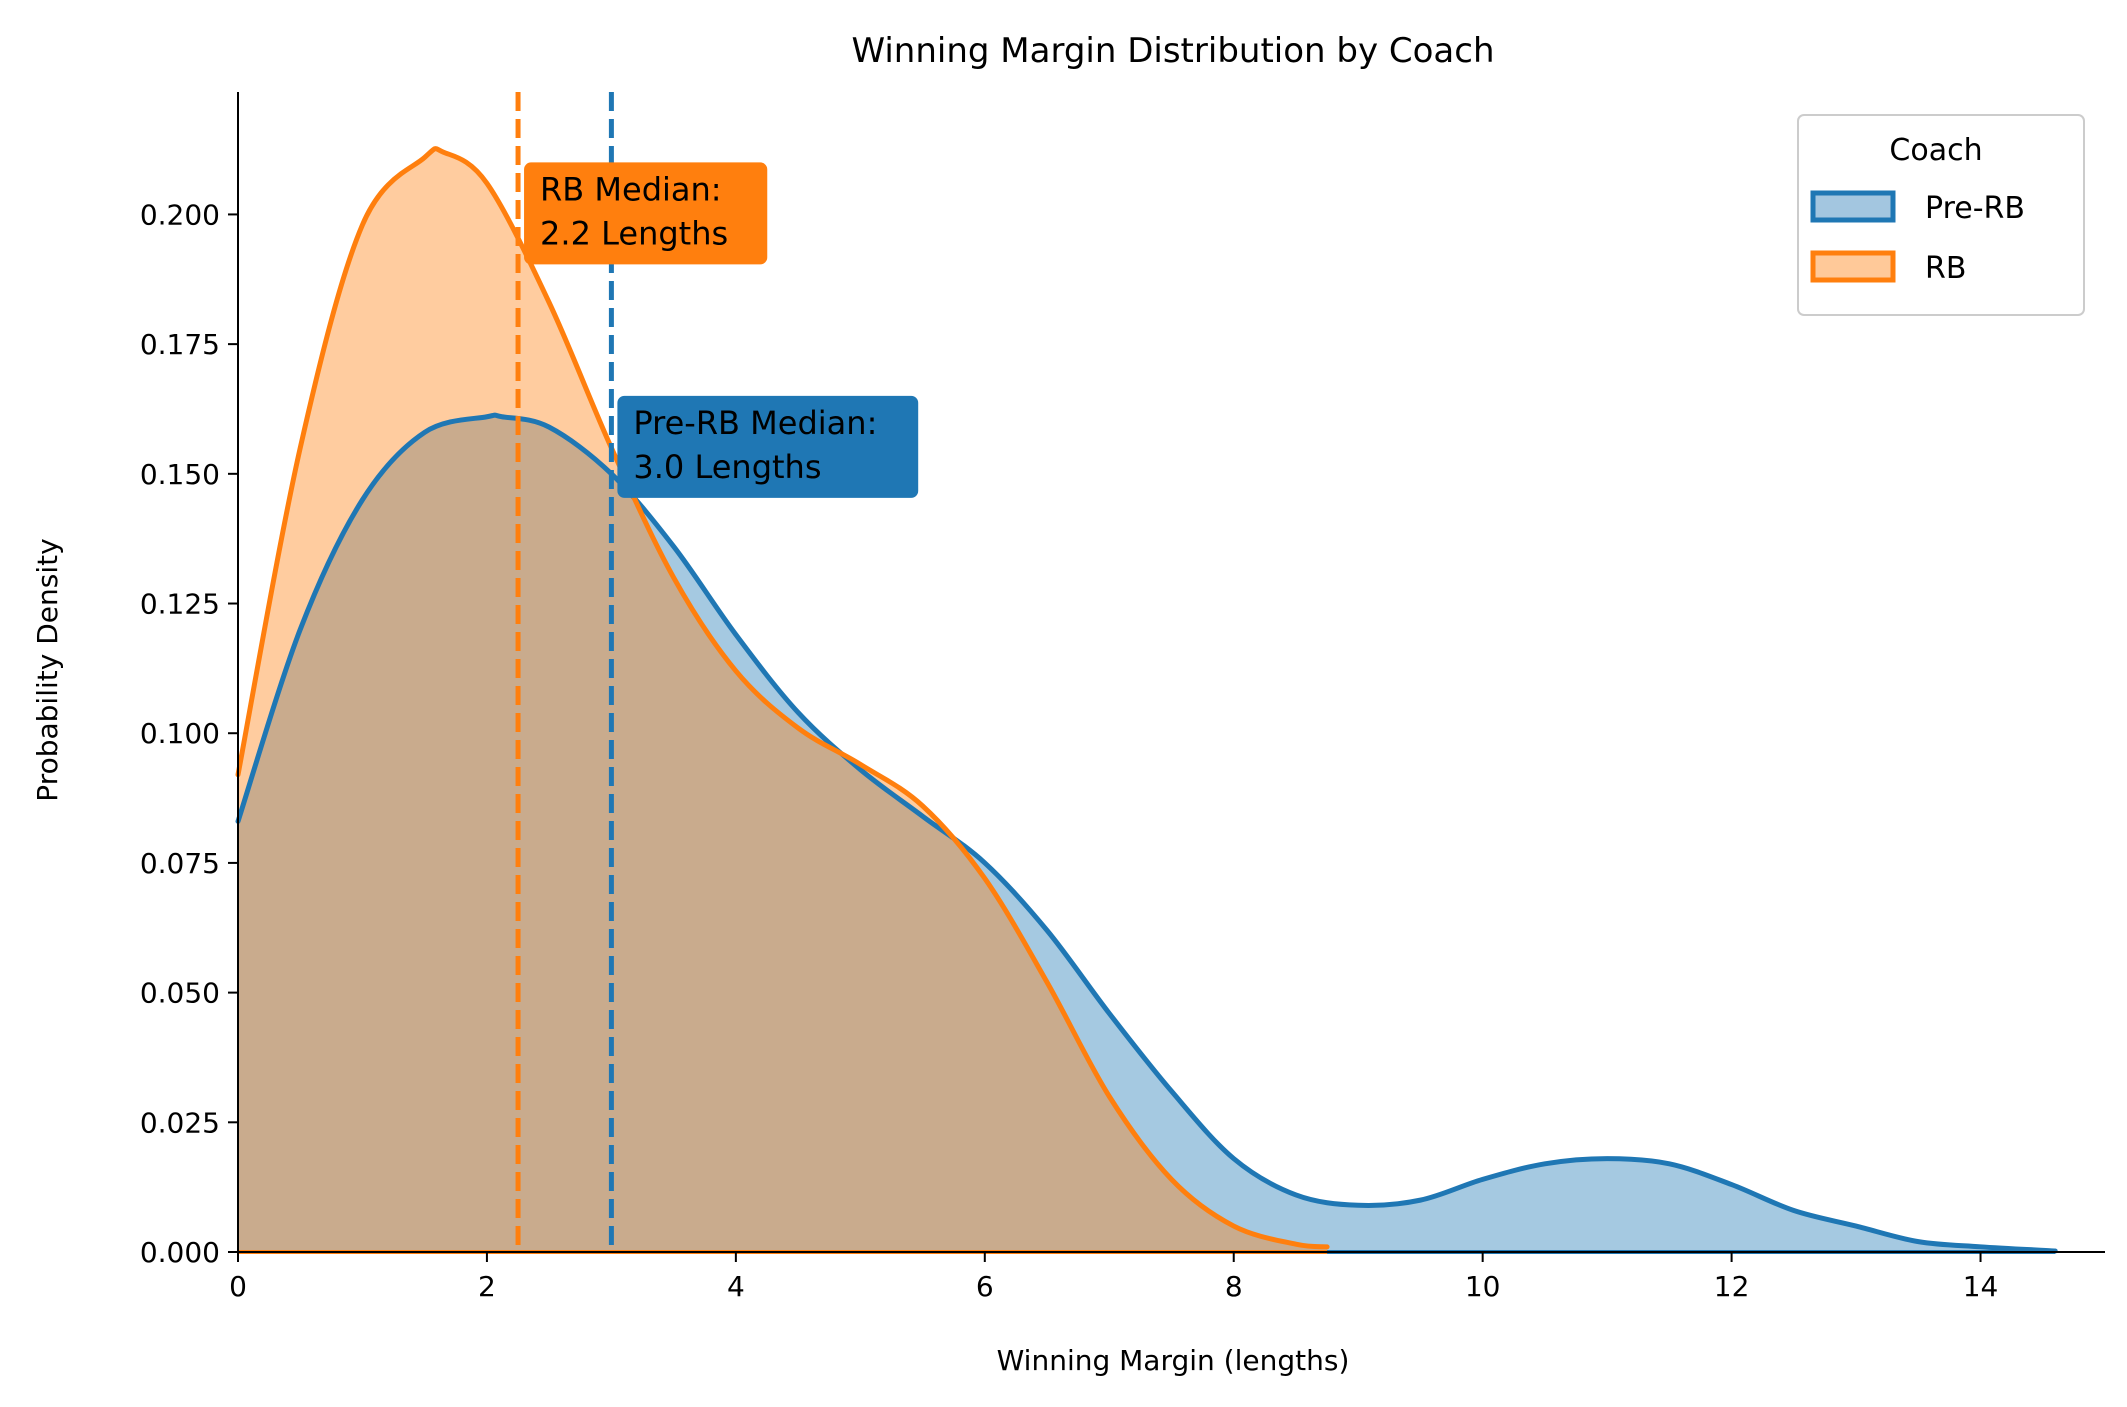  I want to click on x-tick-label: 8, so click(1234, 1286).